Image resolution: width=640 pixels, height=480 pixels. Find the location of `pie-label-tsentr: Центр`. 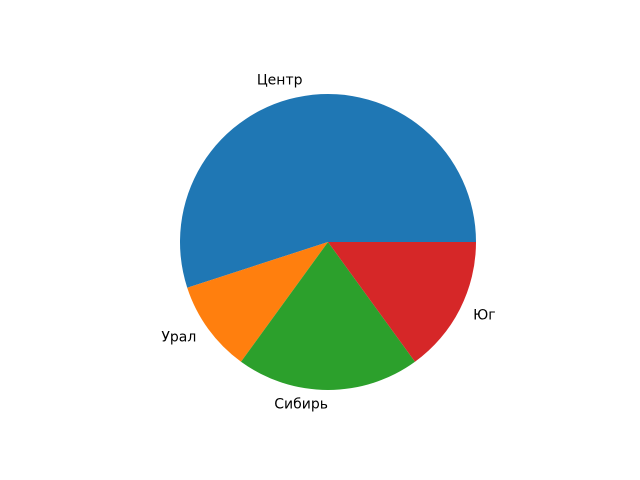

pie-label-tsentr: Центр is located at coordinates (279, 80).